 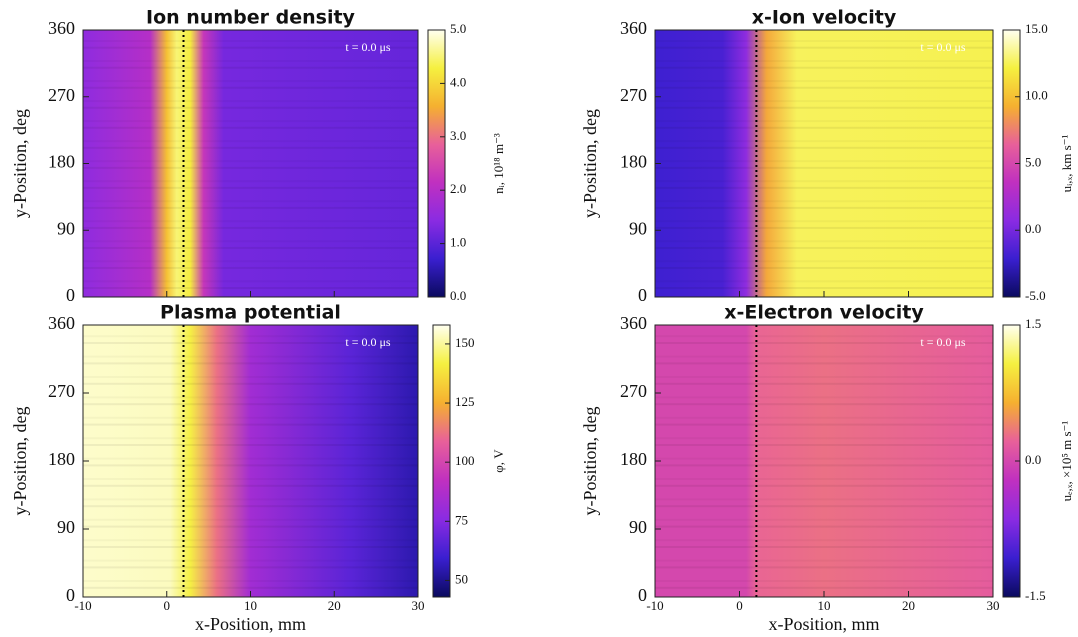 What do you see at coordinates (458, 81) in the screenshot?
I see `colorbar-tick-label: 4.0` at bounding box center [458, 81].